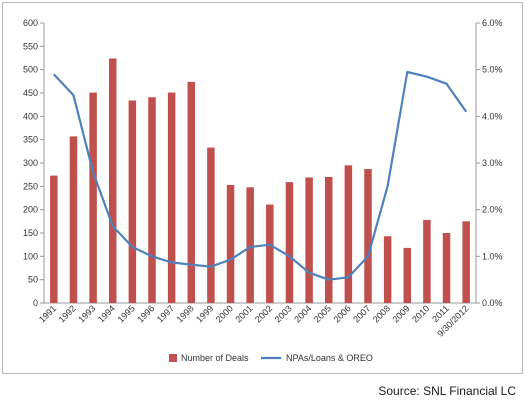  Describe the element at coordinates (30, 70) in the screenshot. I see `left-axis-tick-label: 500` at that location.